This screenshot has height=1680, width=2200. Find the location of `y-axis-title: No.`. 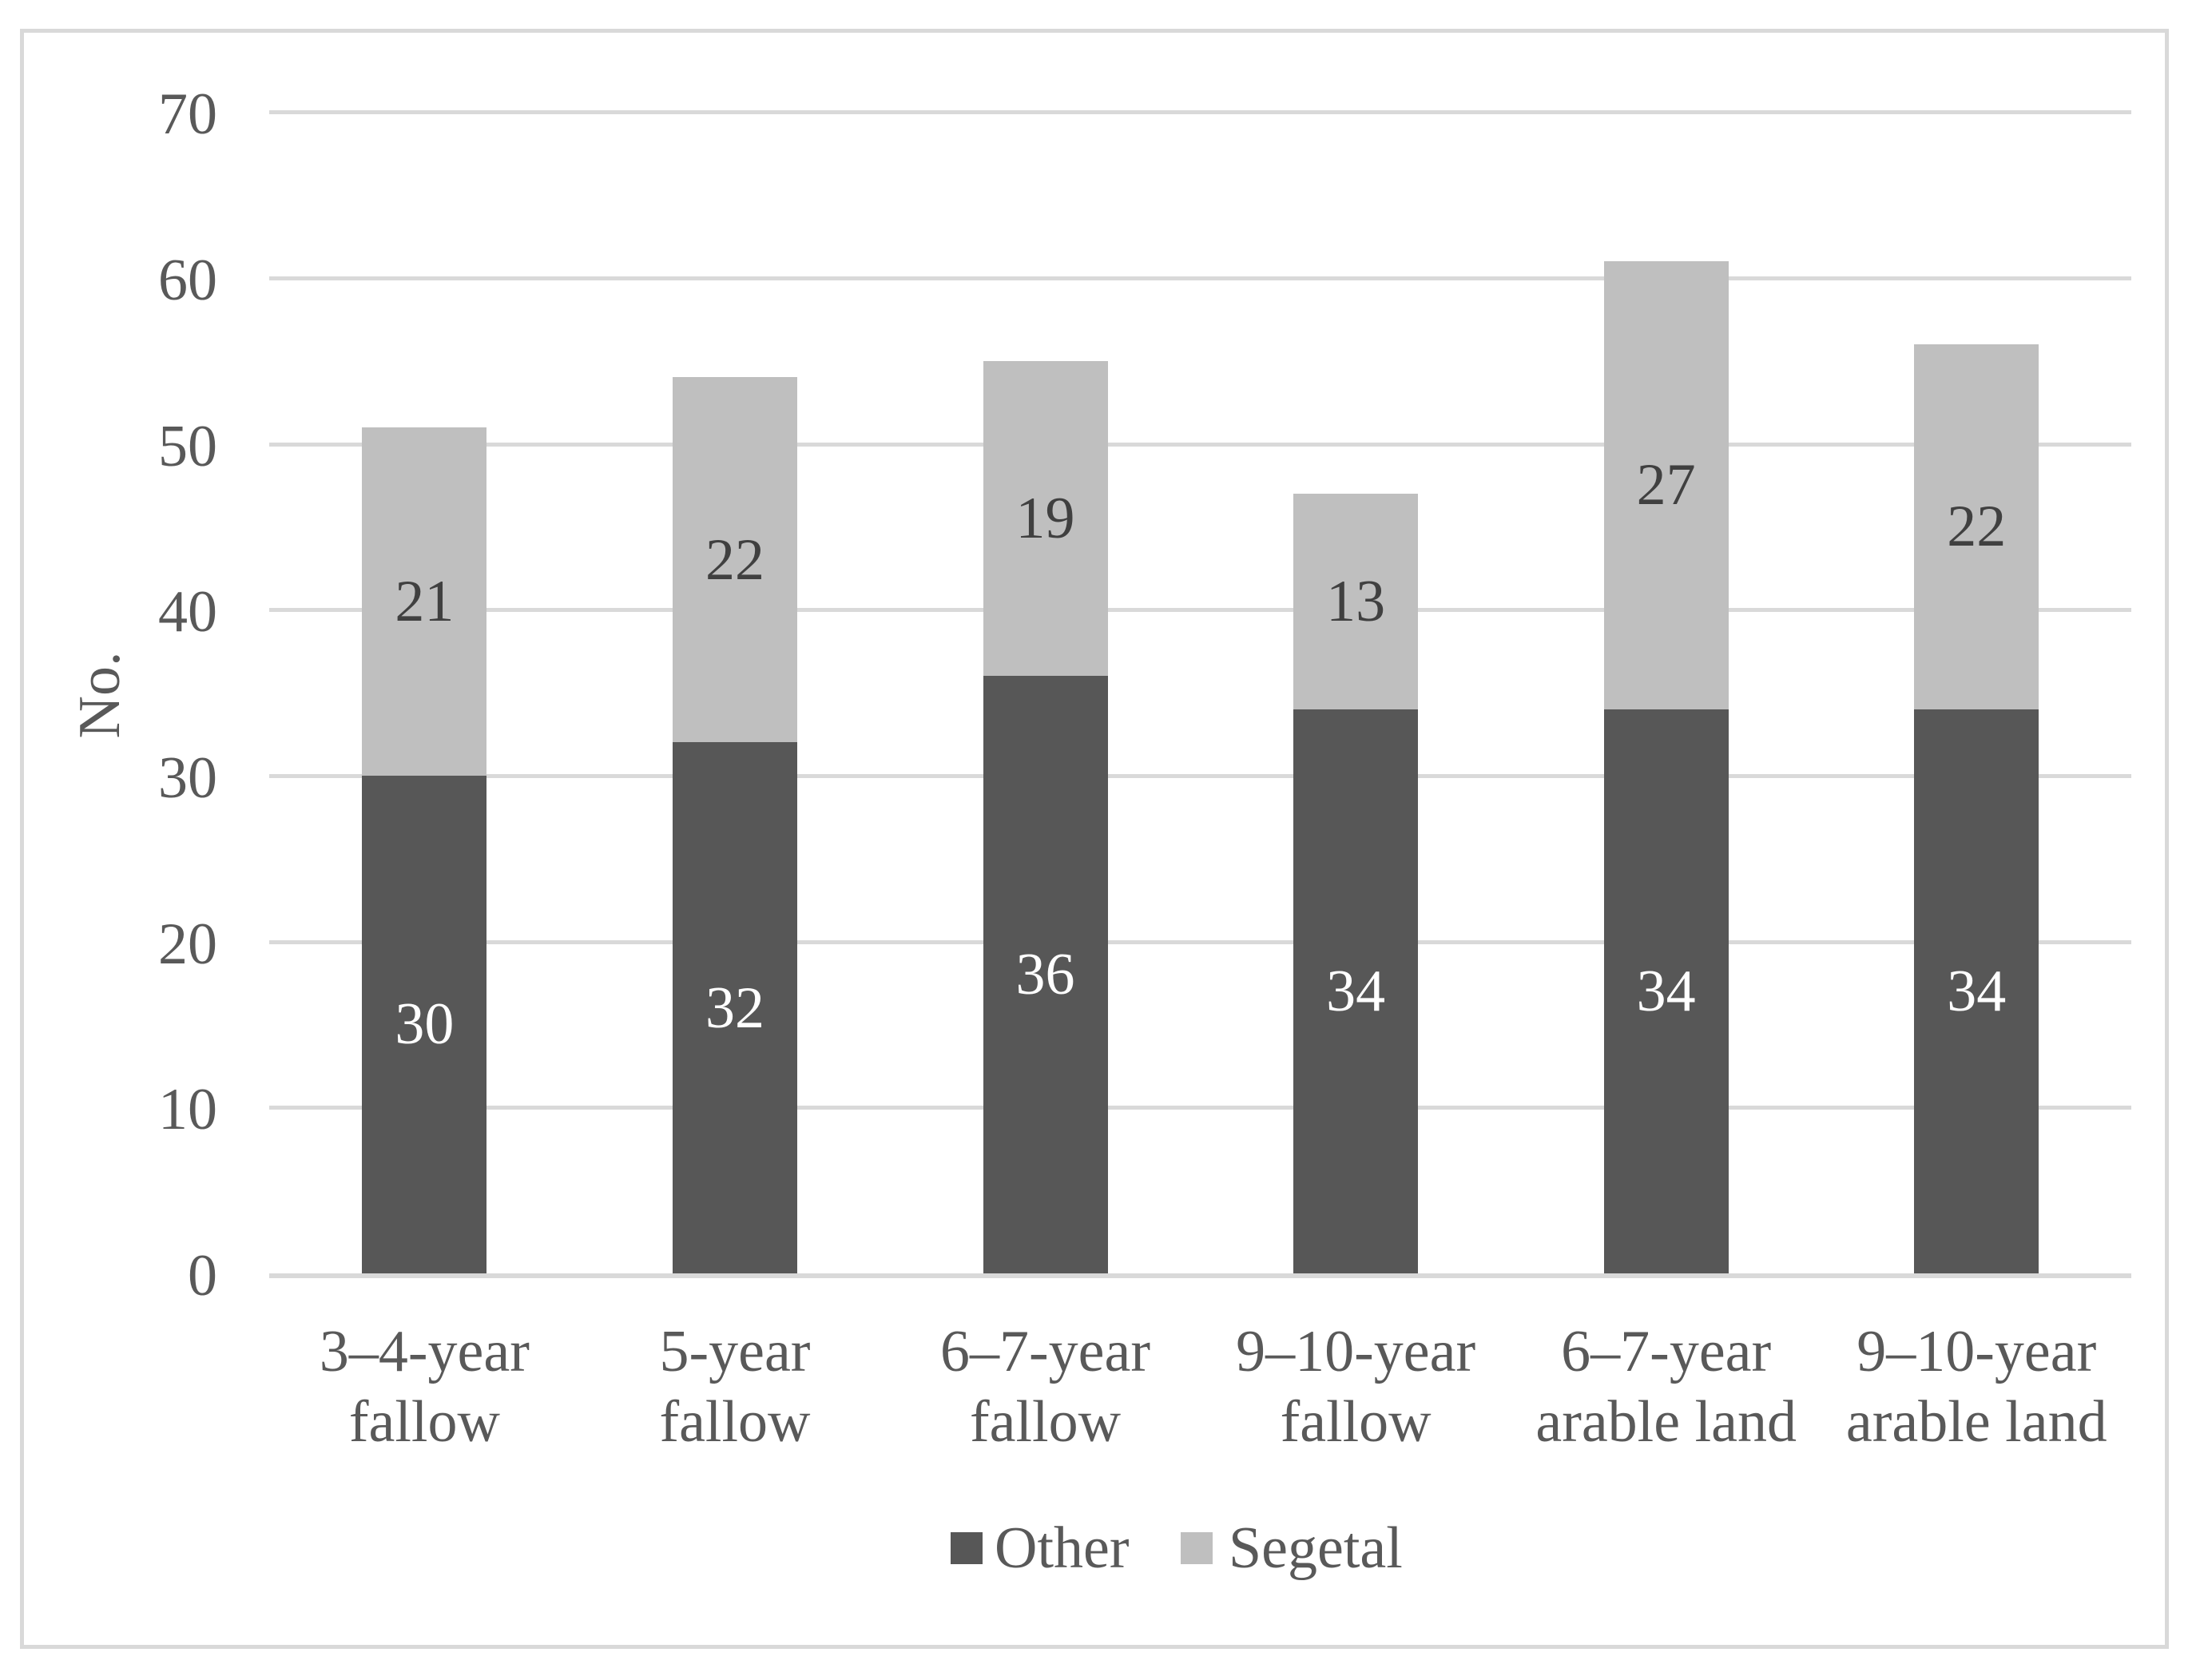

y-axis-title: No. is located at coordinates (100, 695).